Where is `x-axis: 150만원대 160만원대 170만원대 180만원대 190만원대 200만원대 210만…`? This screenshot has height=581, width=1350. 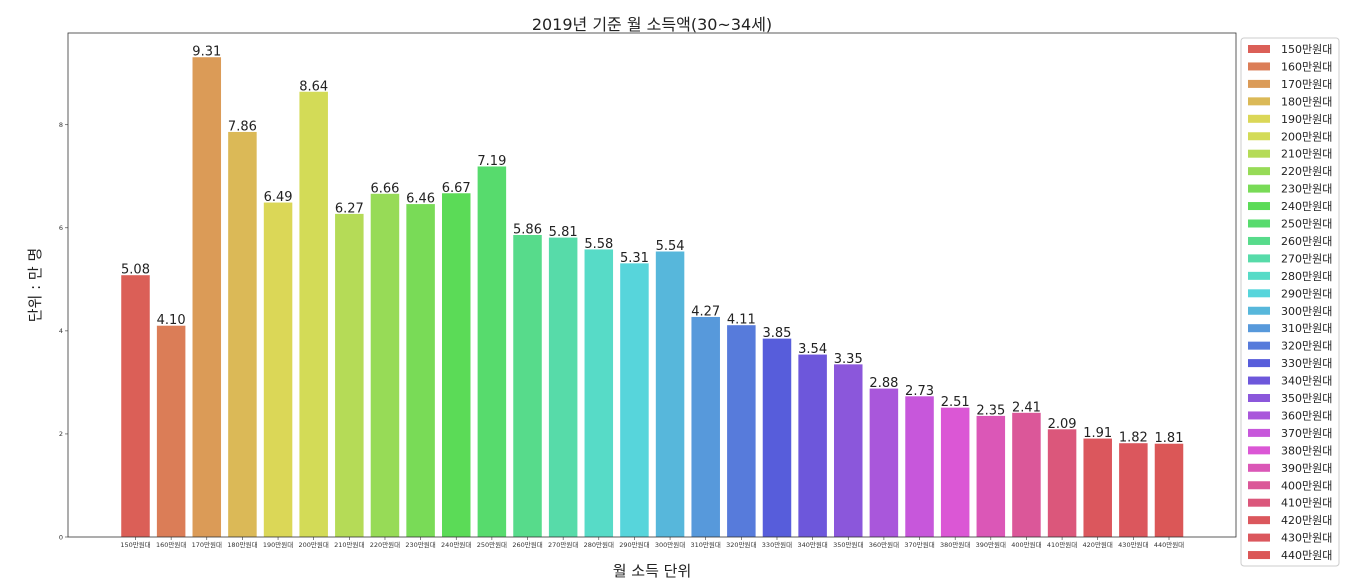 x-axis: 150만원대 160만원대 170만원대 180만원대 190만원대 200만원대 210만… is located at coordinates (652, 543).